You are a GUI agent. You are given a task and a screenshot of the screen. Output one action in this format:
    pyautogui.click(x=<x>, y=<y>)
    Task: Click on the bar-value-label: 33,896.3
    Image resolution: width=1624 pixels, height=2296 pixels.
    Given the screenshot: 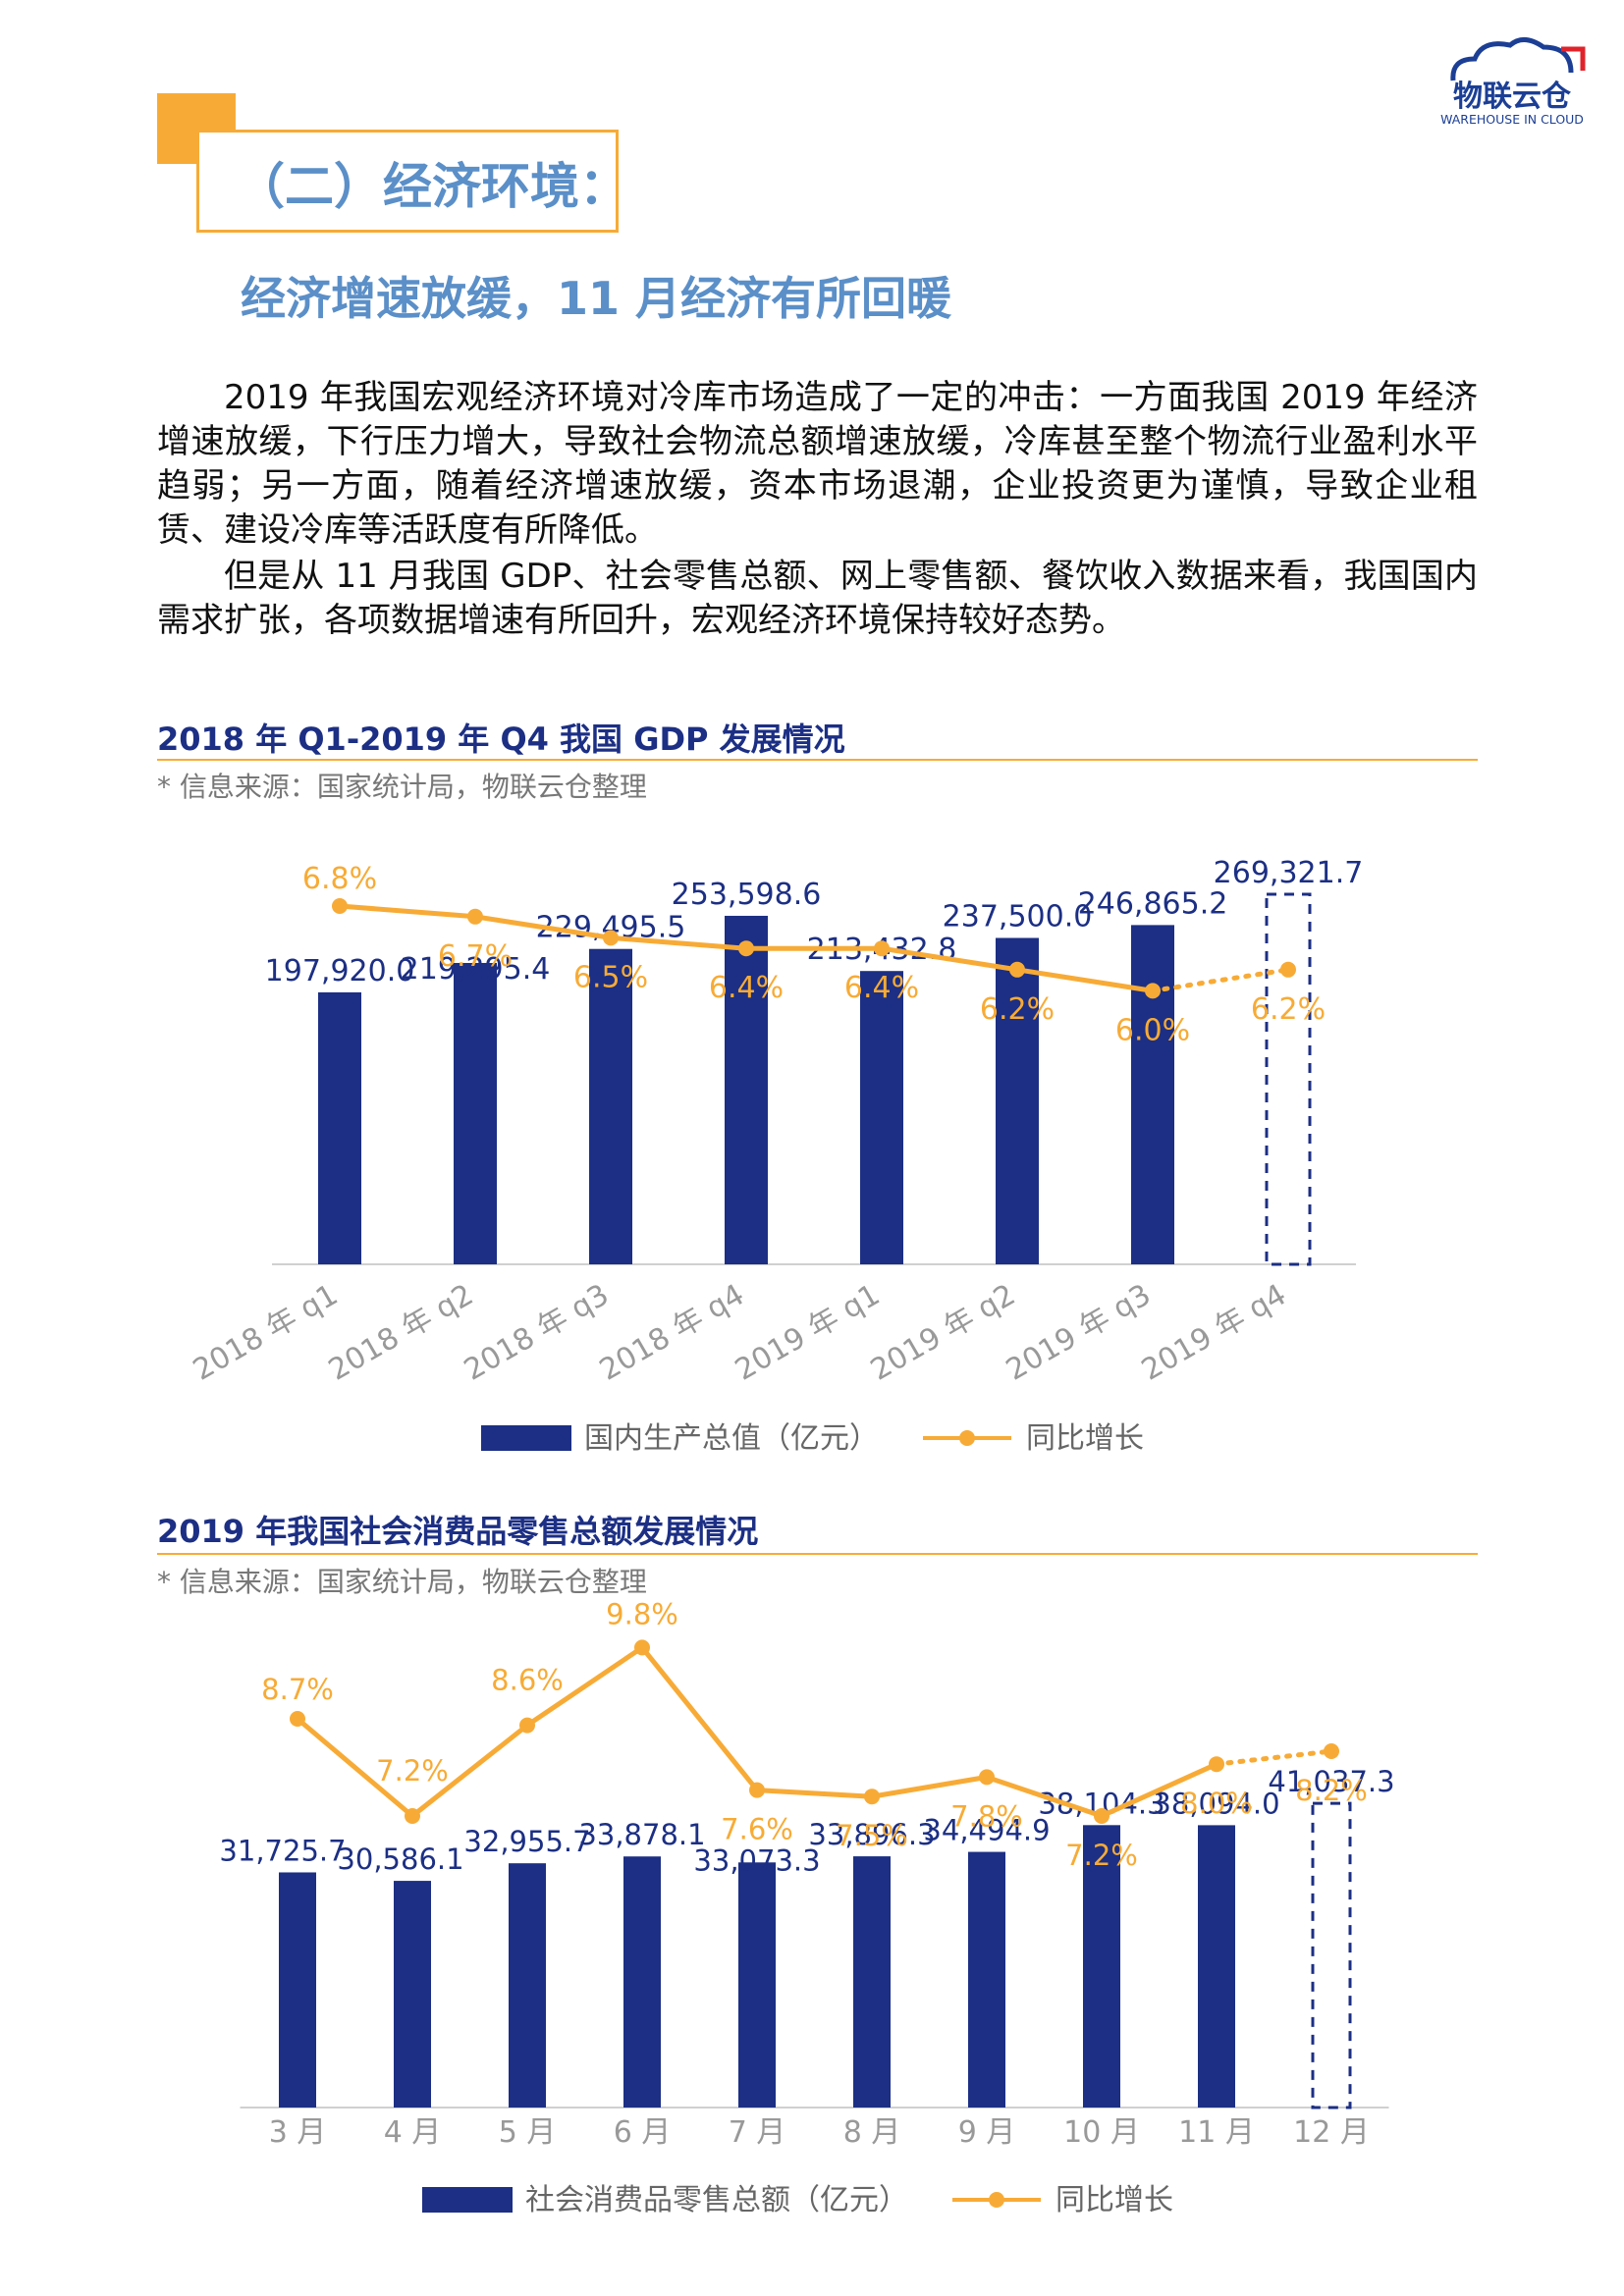 What is the action you would take?
    pyautogui.click(x=871, y=1835)
    